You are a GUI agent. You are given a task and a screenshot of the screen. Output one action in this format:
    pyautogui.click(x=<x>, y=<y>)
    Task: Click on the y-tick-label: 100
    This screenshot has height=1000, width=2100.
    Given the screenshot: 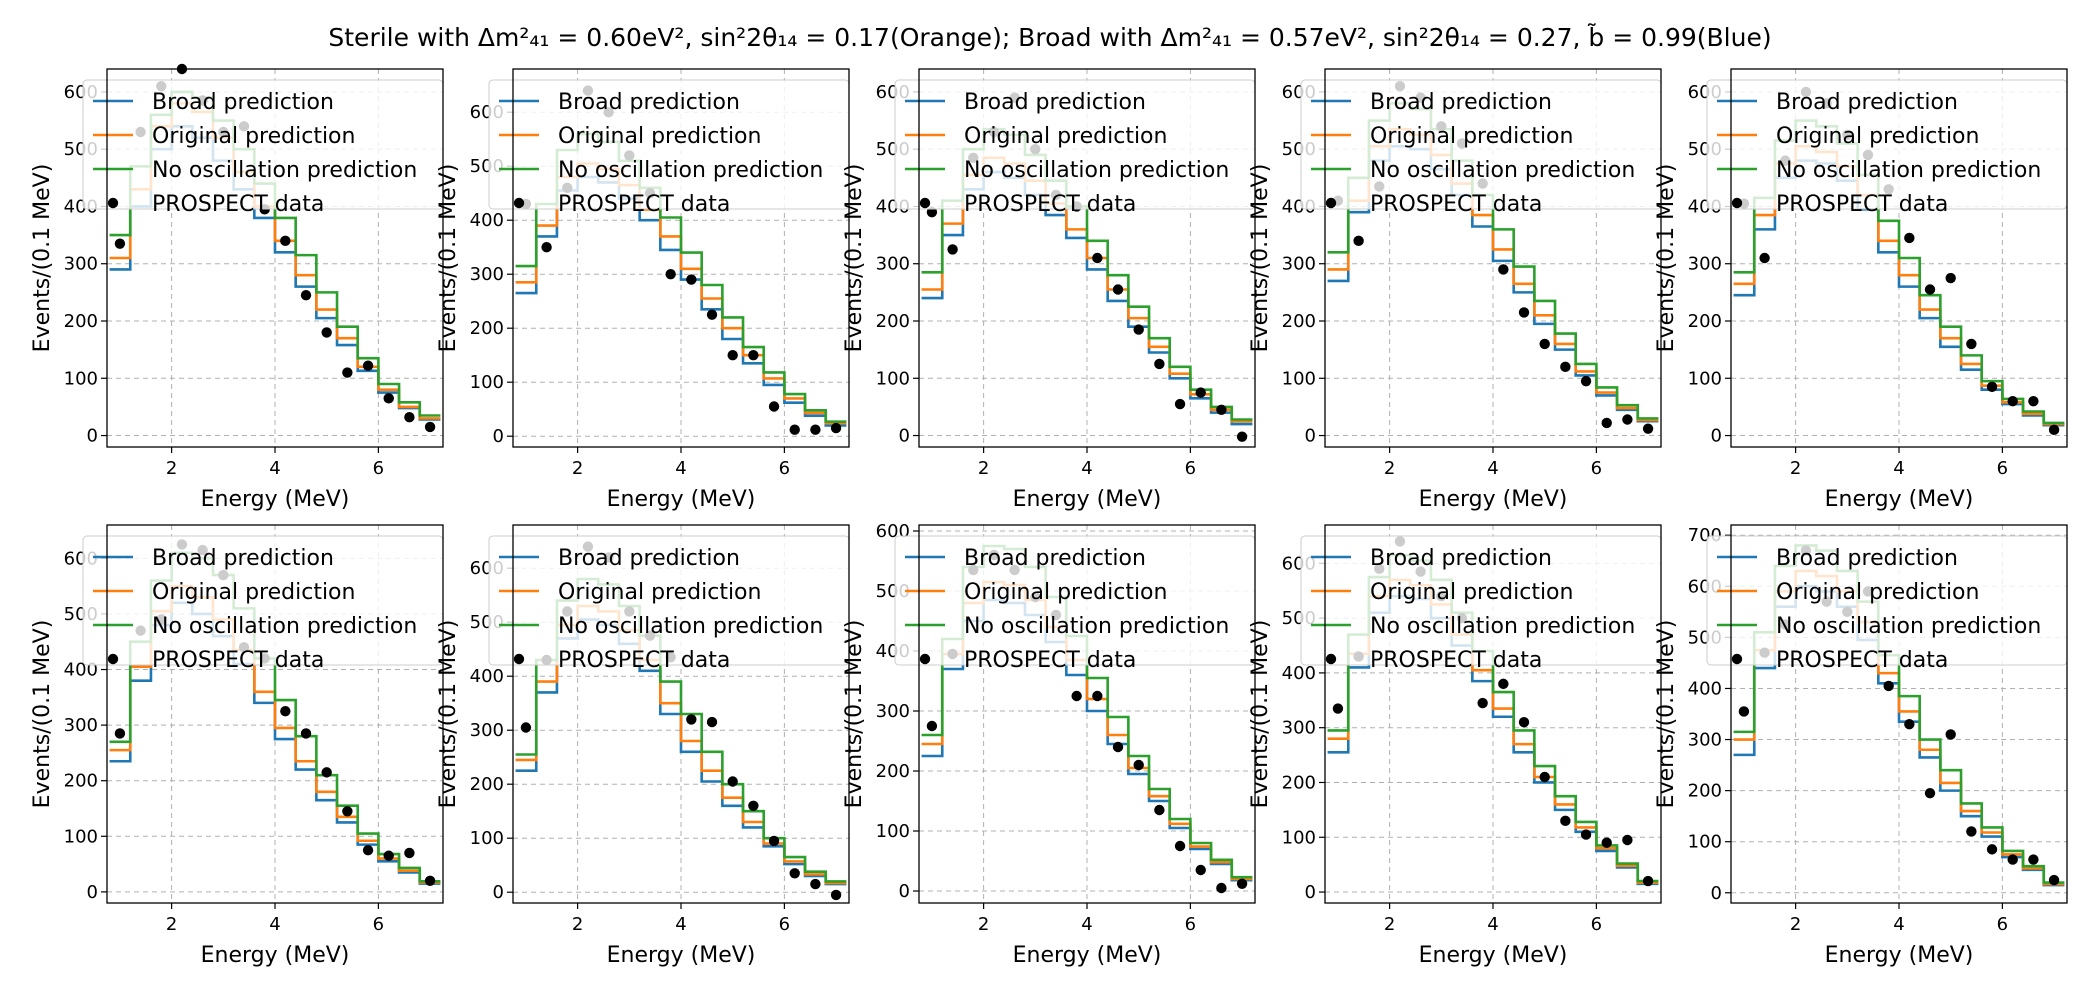 What is the action you would take?
    pyautogui.click(x=893, y=378)
    